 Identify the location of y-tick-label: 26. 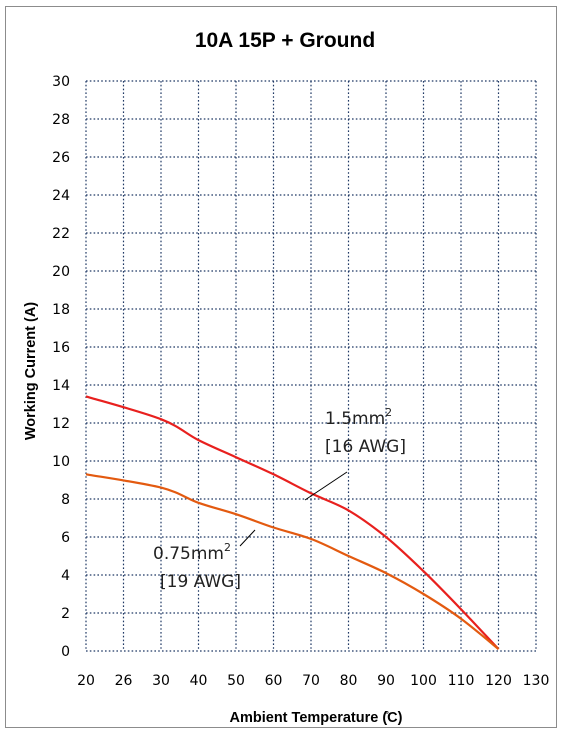
(61, 158).